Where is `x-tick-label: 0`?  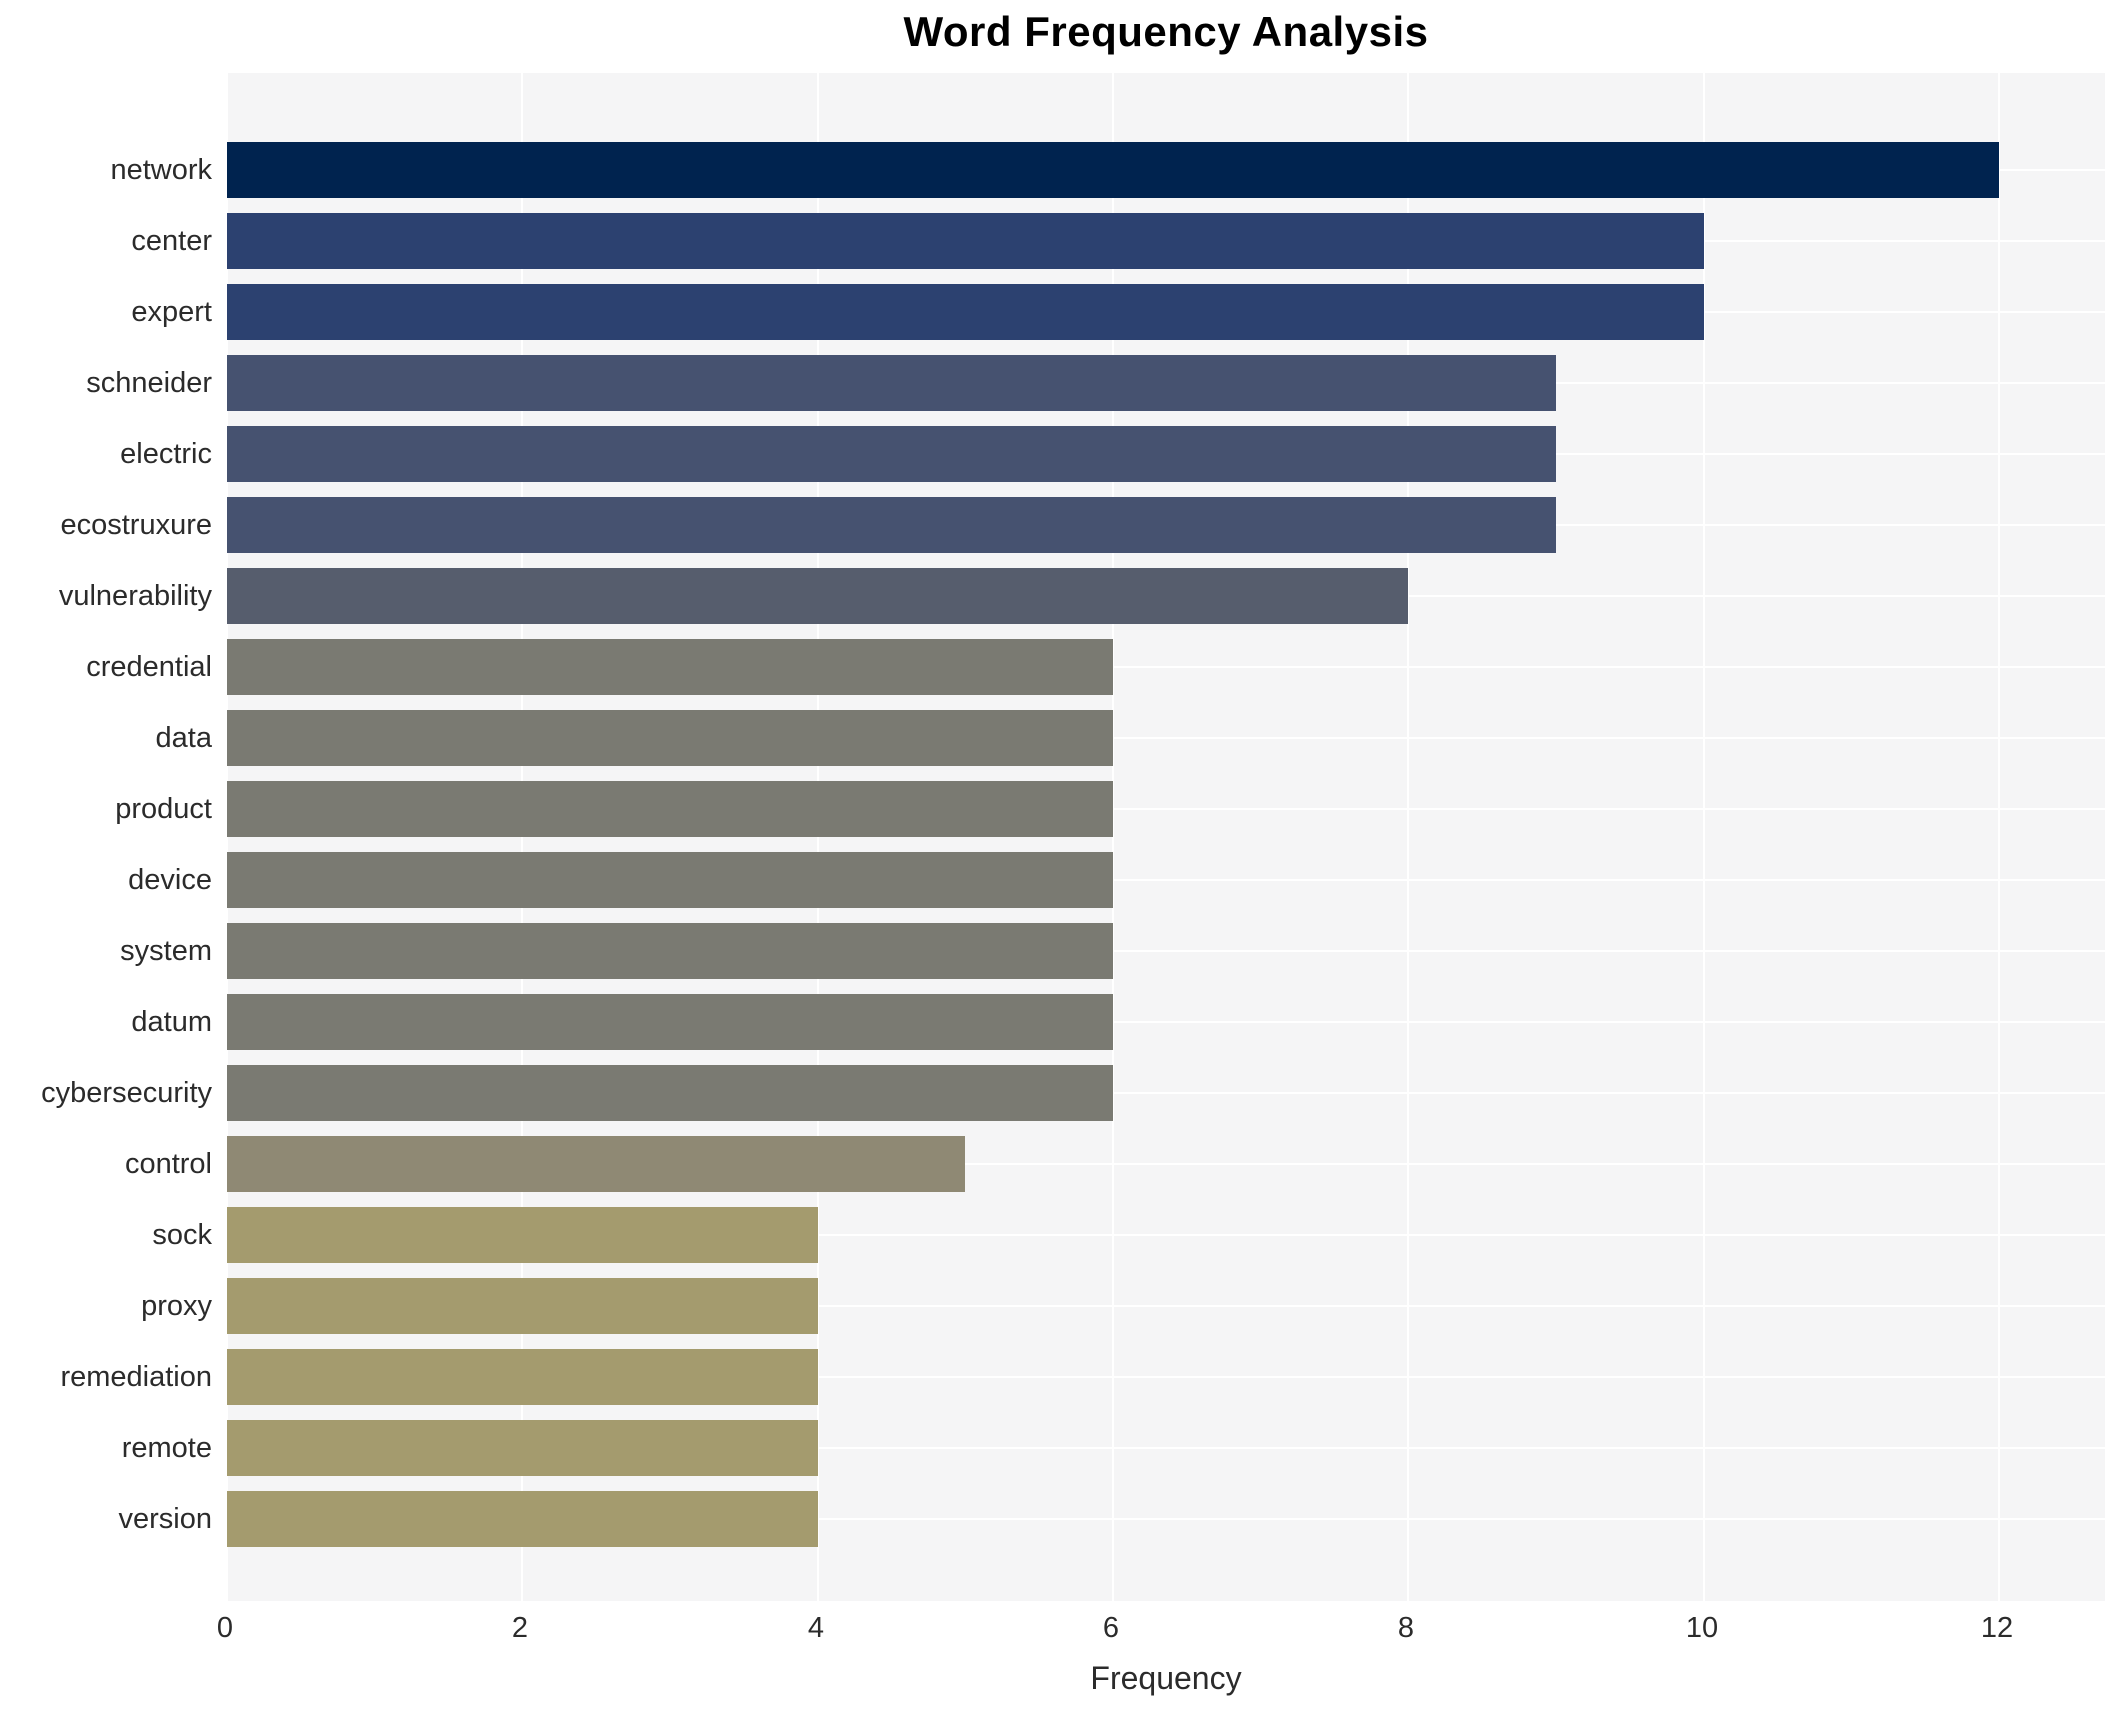
x-tick-label: 0 is located at coordinates (225, 1628).